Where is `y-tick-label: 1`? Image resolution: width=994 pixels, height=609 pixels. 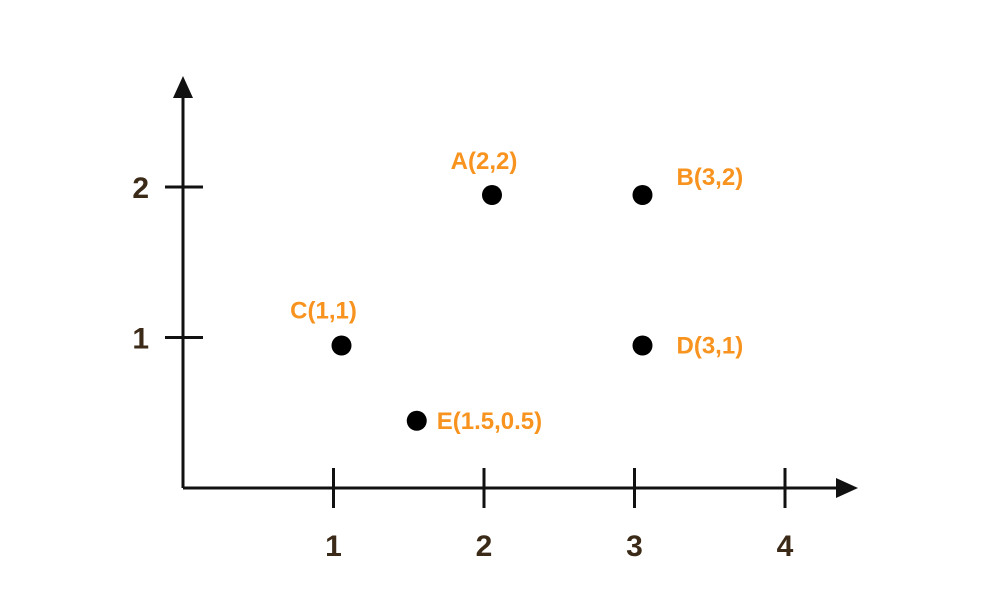 y-tick-label: 1 is located at coordinates (140, 339).